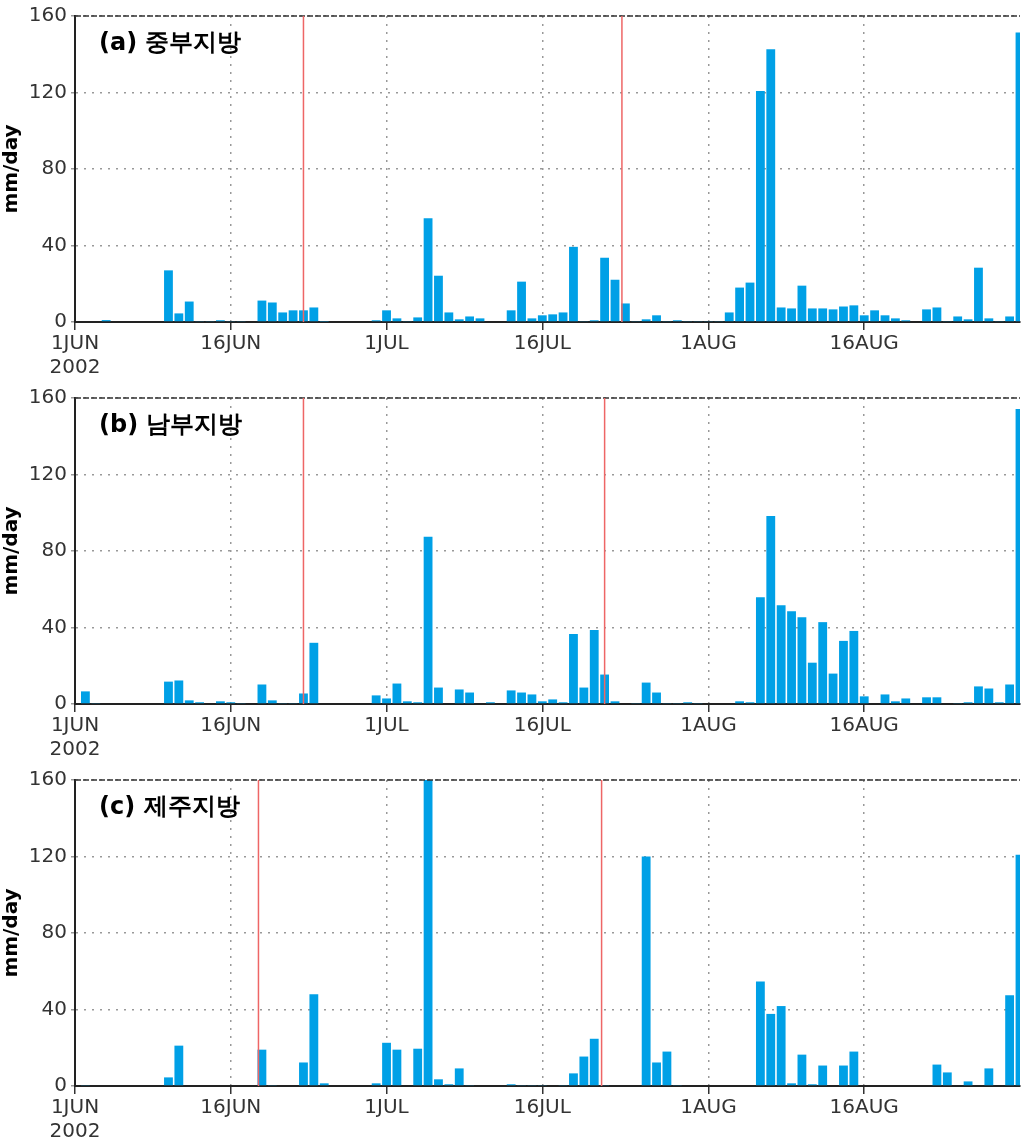 This screenshot has height=1146, width=1021. What do you see at coordinates (171, 424) in the screenshot?
I see `text: (b) 남부지방` at bounding box center [171, 424].